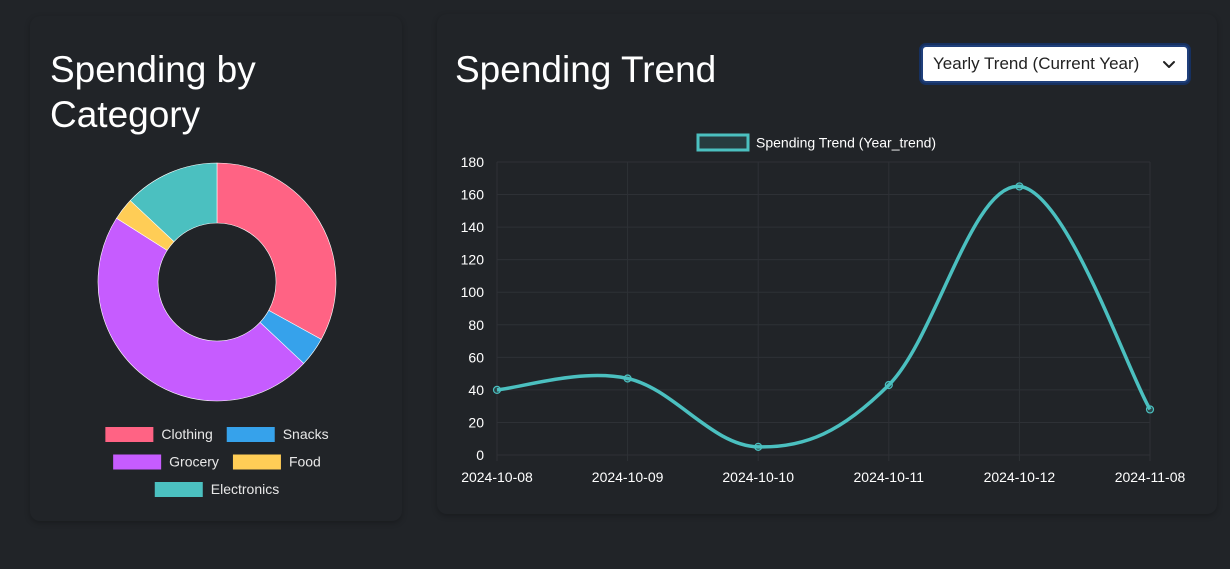 The height and width of the screenshot is (569, 1230). I want to click on legend-label-food: Food, so click(305, 462).